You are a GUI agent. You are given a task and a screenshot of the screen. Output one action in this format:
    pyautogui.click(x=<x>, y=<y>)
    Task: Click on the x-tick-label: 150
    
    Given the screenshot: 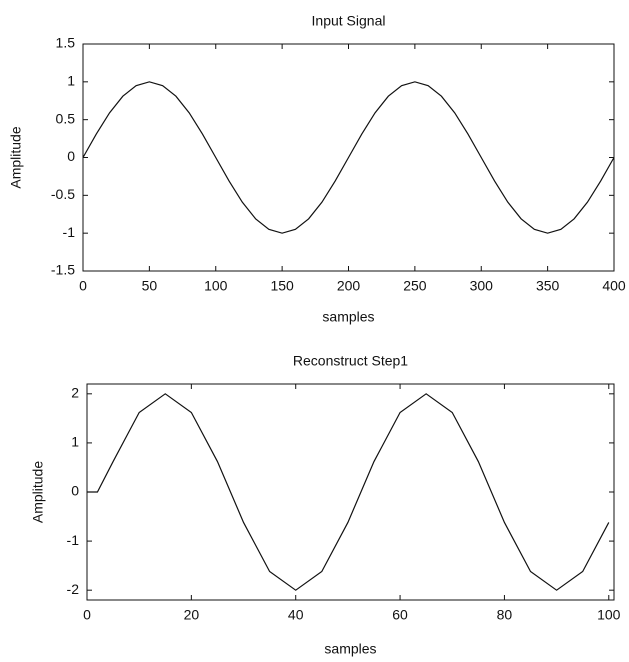 What is the action you would take?
    pyautogui.click(x=282, y=286)
    